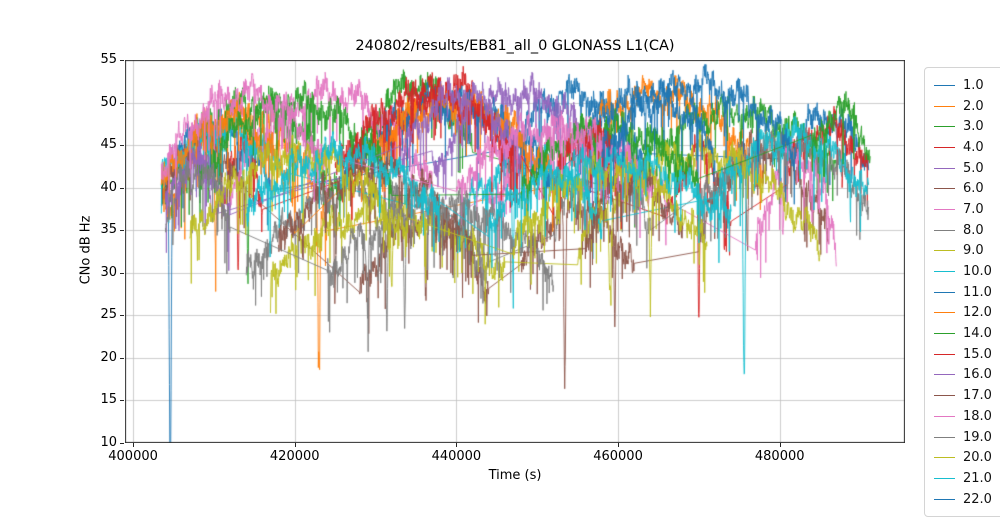 Image resolution: width=1000 pixels, height=517 pixels. What do you see at coordinates (108, 400) in the screenshot?
I see `y-tick-label: 15` at bounding box center [108, 400].